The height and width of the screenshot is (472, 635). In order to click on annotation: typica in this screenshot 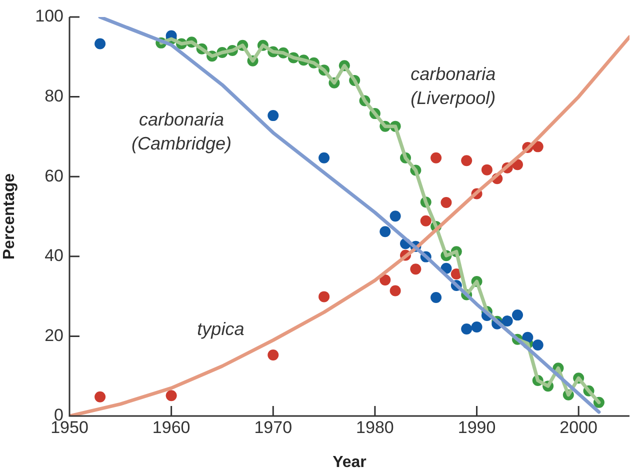, I will do `click(220, 329)`.